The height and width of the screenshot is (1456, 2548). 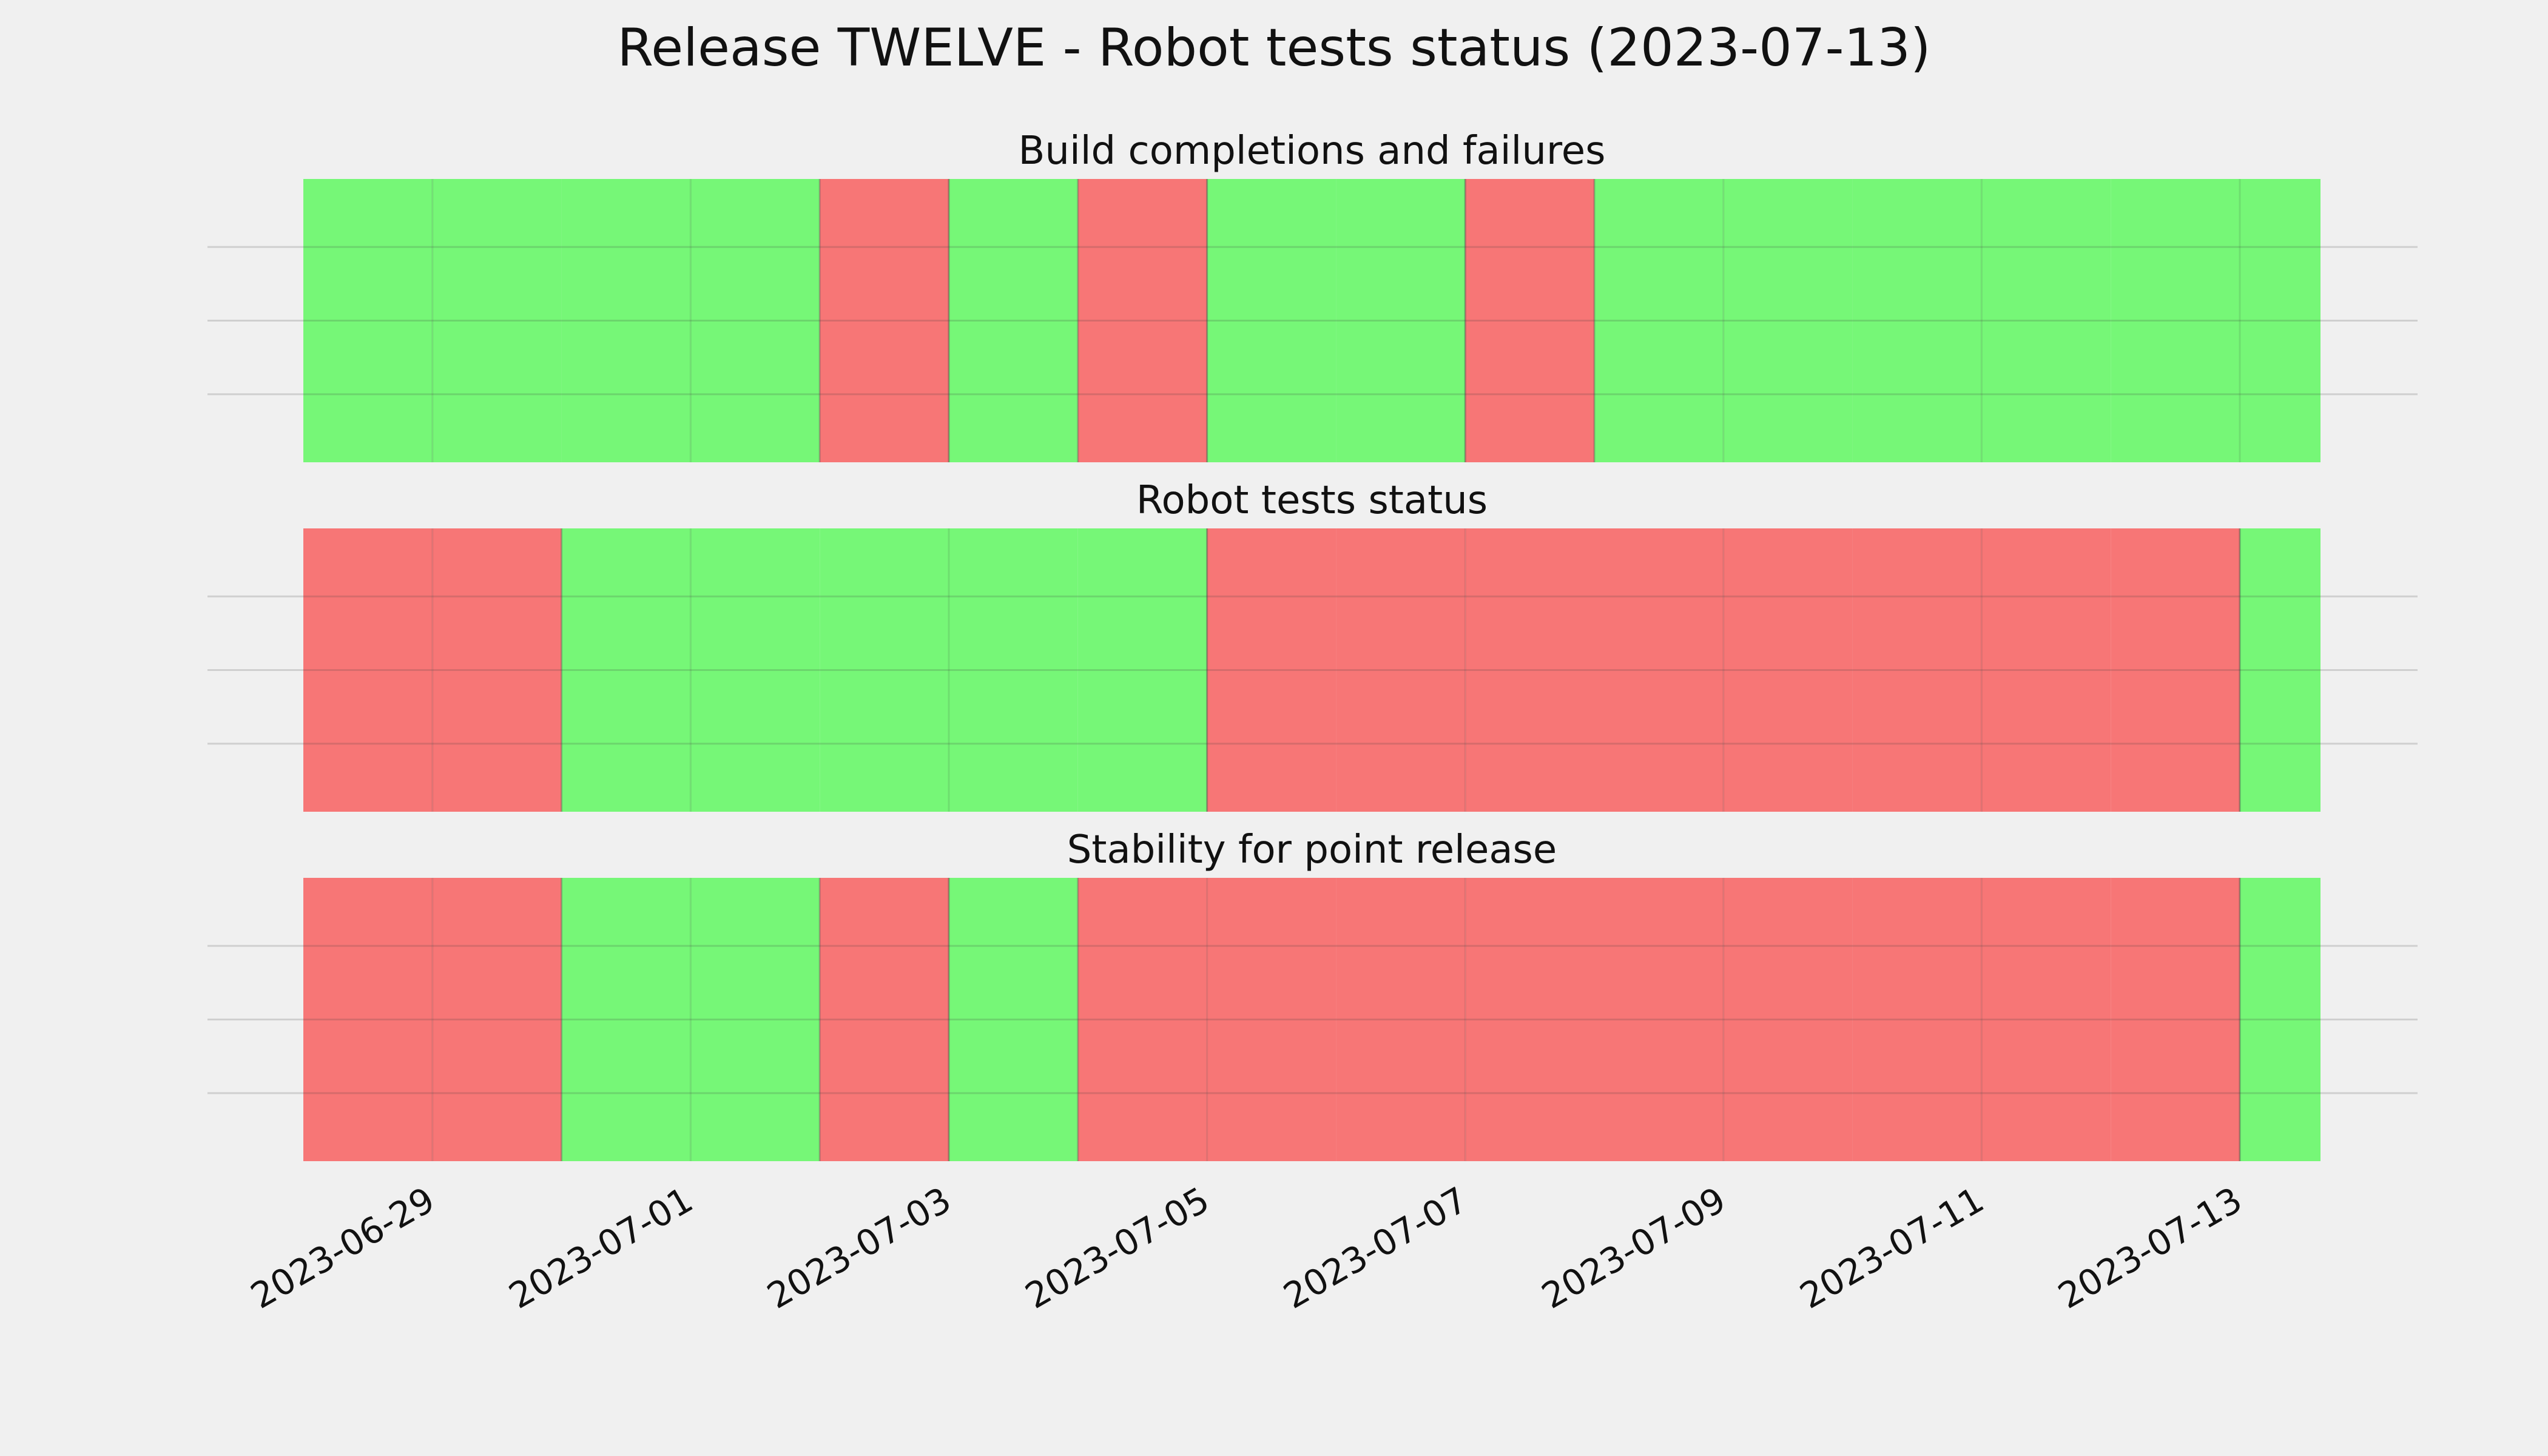 What do you see at coordinates (1312, 500) in the screenshot?
I see `panel-title: Robot tests status` at bounding box center [1312, 500].